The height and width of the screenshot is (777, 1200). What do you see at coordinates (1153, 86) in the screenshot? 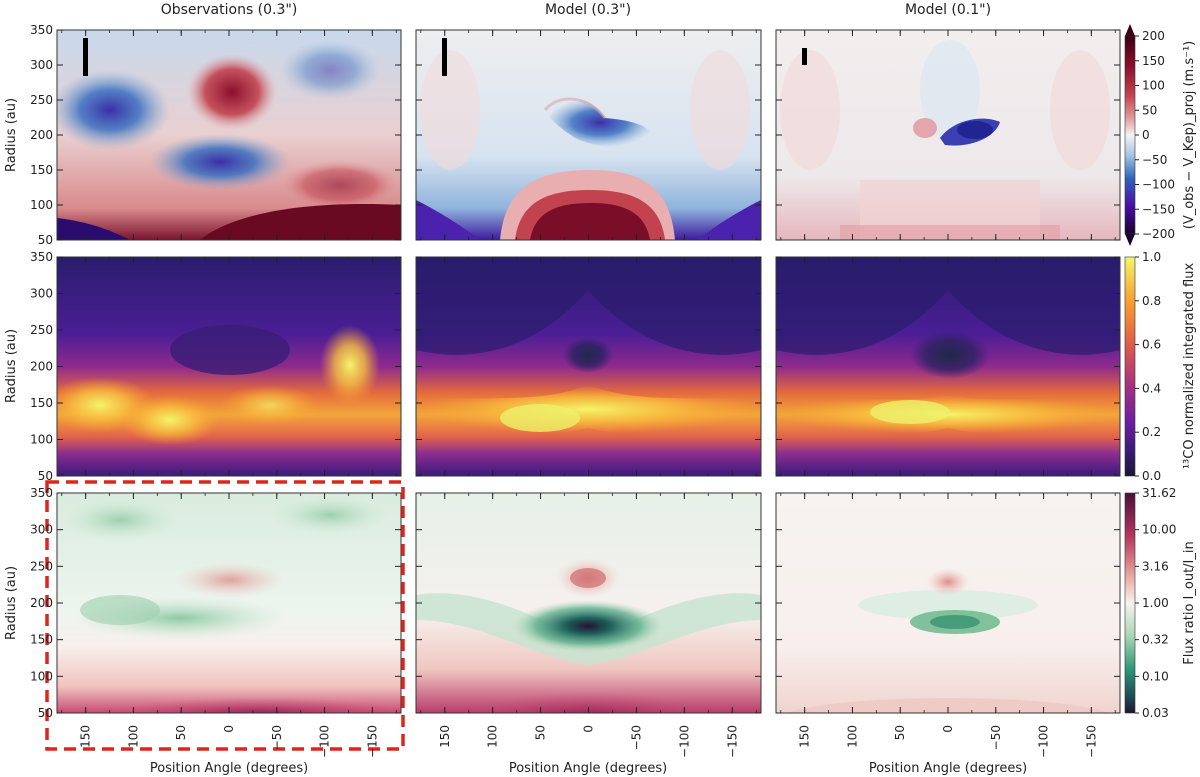
I see `colorbar-tick-label: 100` at bounding box center [1153, 86].